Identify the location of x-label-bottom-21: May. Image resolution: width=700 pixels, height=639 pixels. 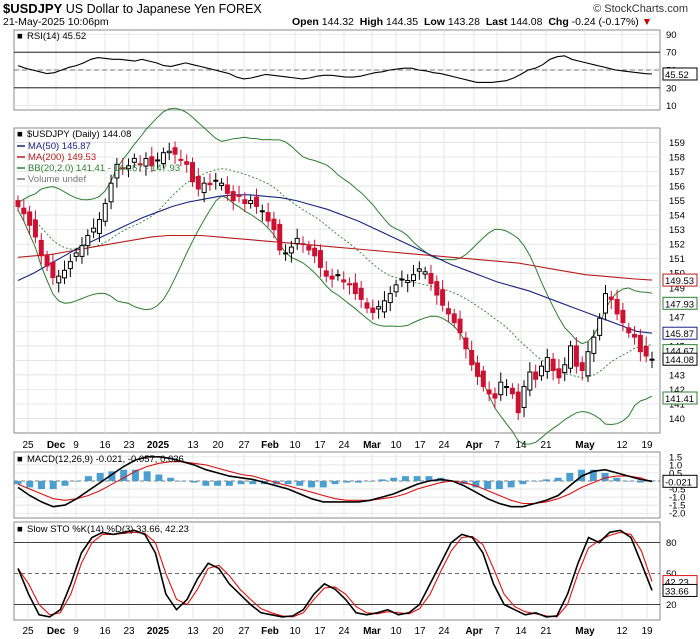
(585, 631).